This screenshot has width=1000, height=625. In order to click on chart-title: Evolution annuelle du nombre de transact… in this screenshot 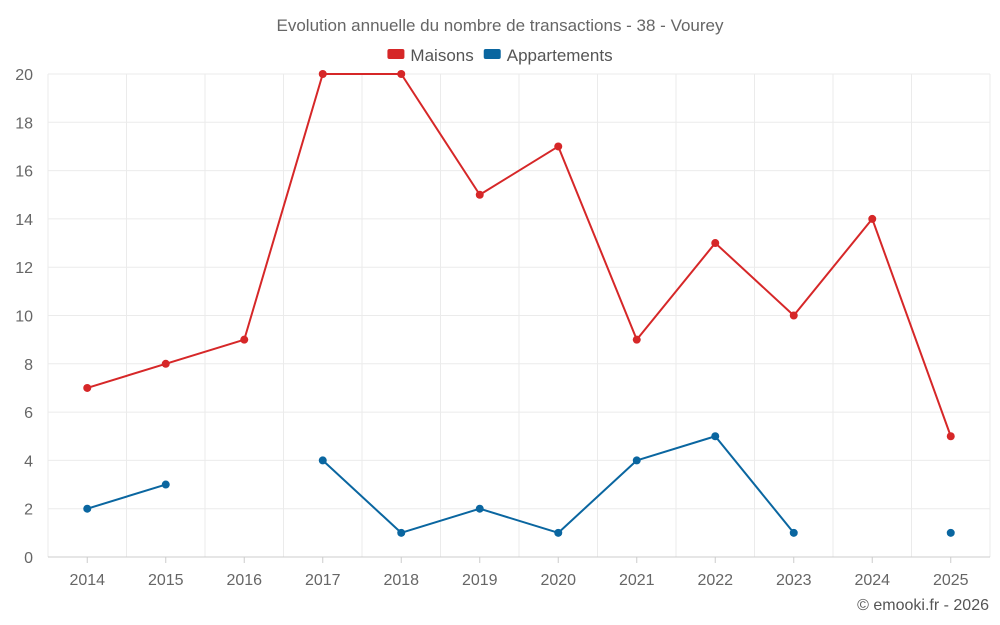, I will do `click(500, 25)`.